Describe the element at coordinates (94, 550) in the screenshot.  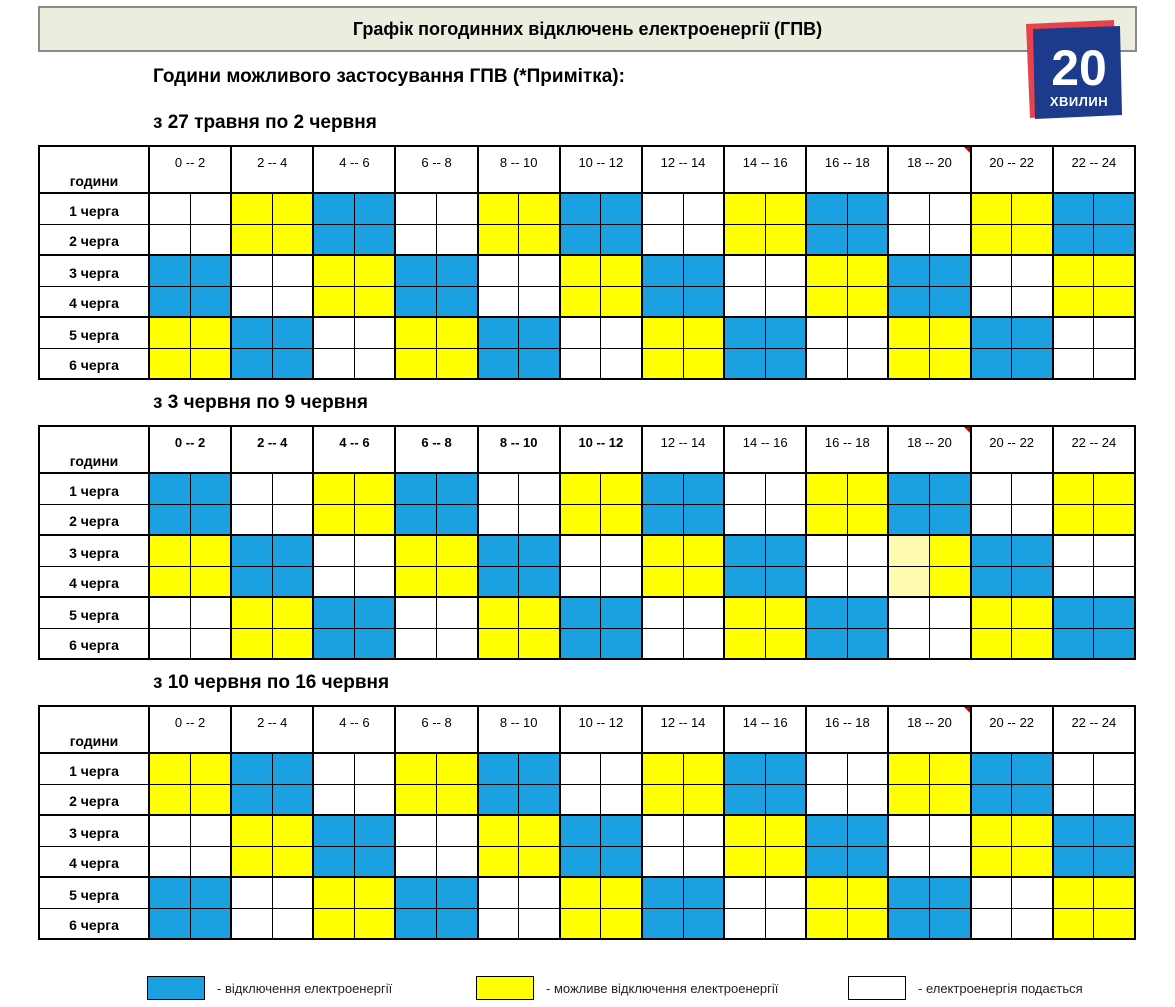
I see `queue-label: 3 черга` at that location.